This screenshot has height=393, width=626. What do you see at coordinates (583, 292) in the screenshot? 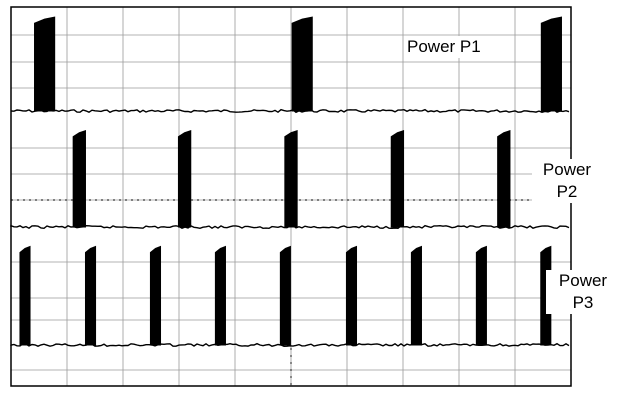
I see `trace-label-p3: Power P3` at bounding box center [583, 292].